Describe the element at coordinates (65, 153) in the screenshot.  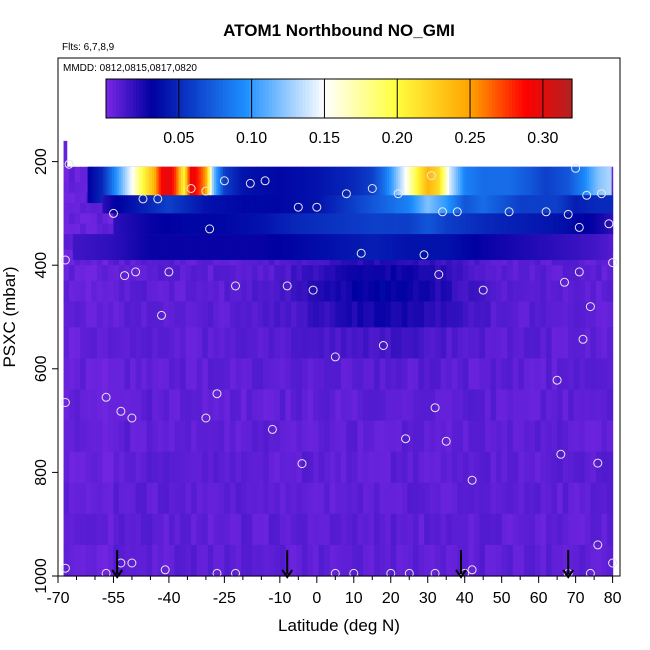
I see `curtain-edge-column` at that location.